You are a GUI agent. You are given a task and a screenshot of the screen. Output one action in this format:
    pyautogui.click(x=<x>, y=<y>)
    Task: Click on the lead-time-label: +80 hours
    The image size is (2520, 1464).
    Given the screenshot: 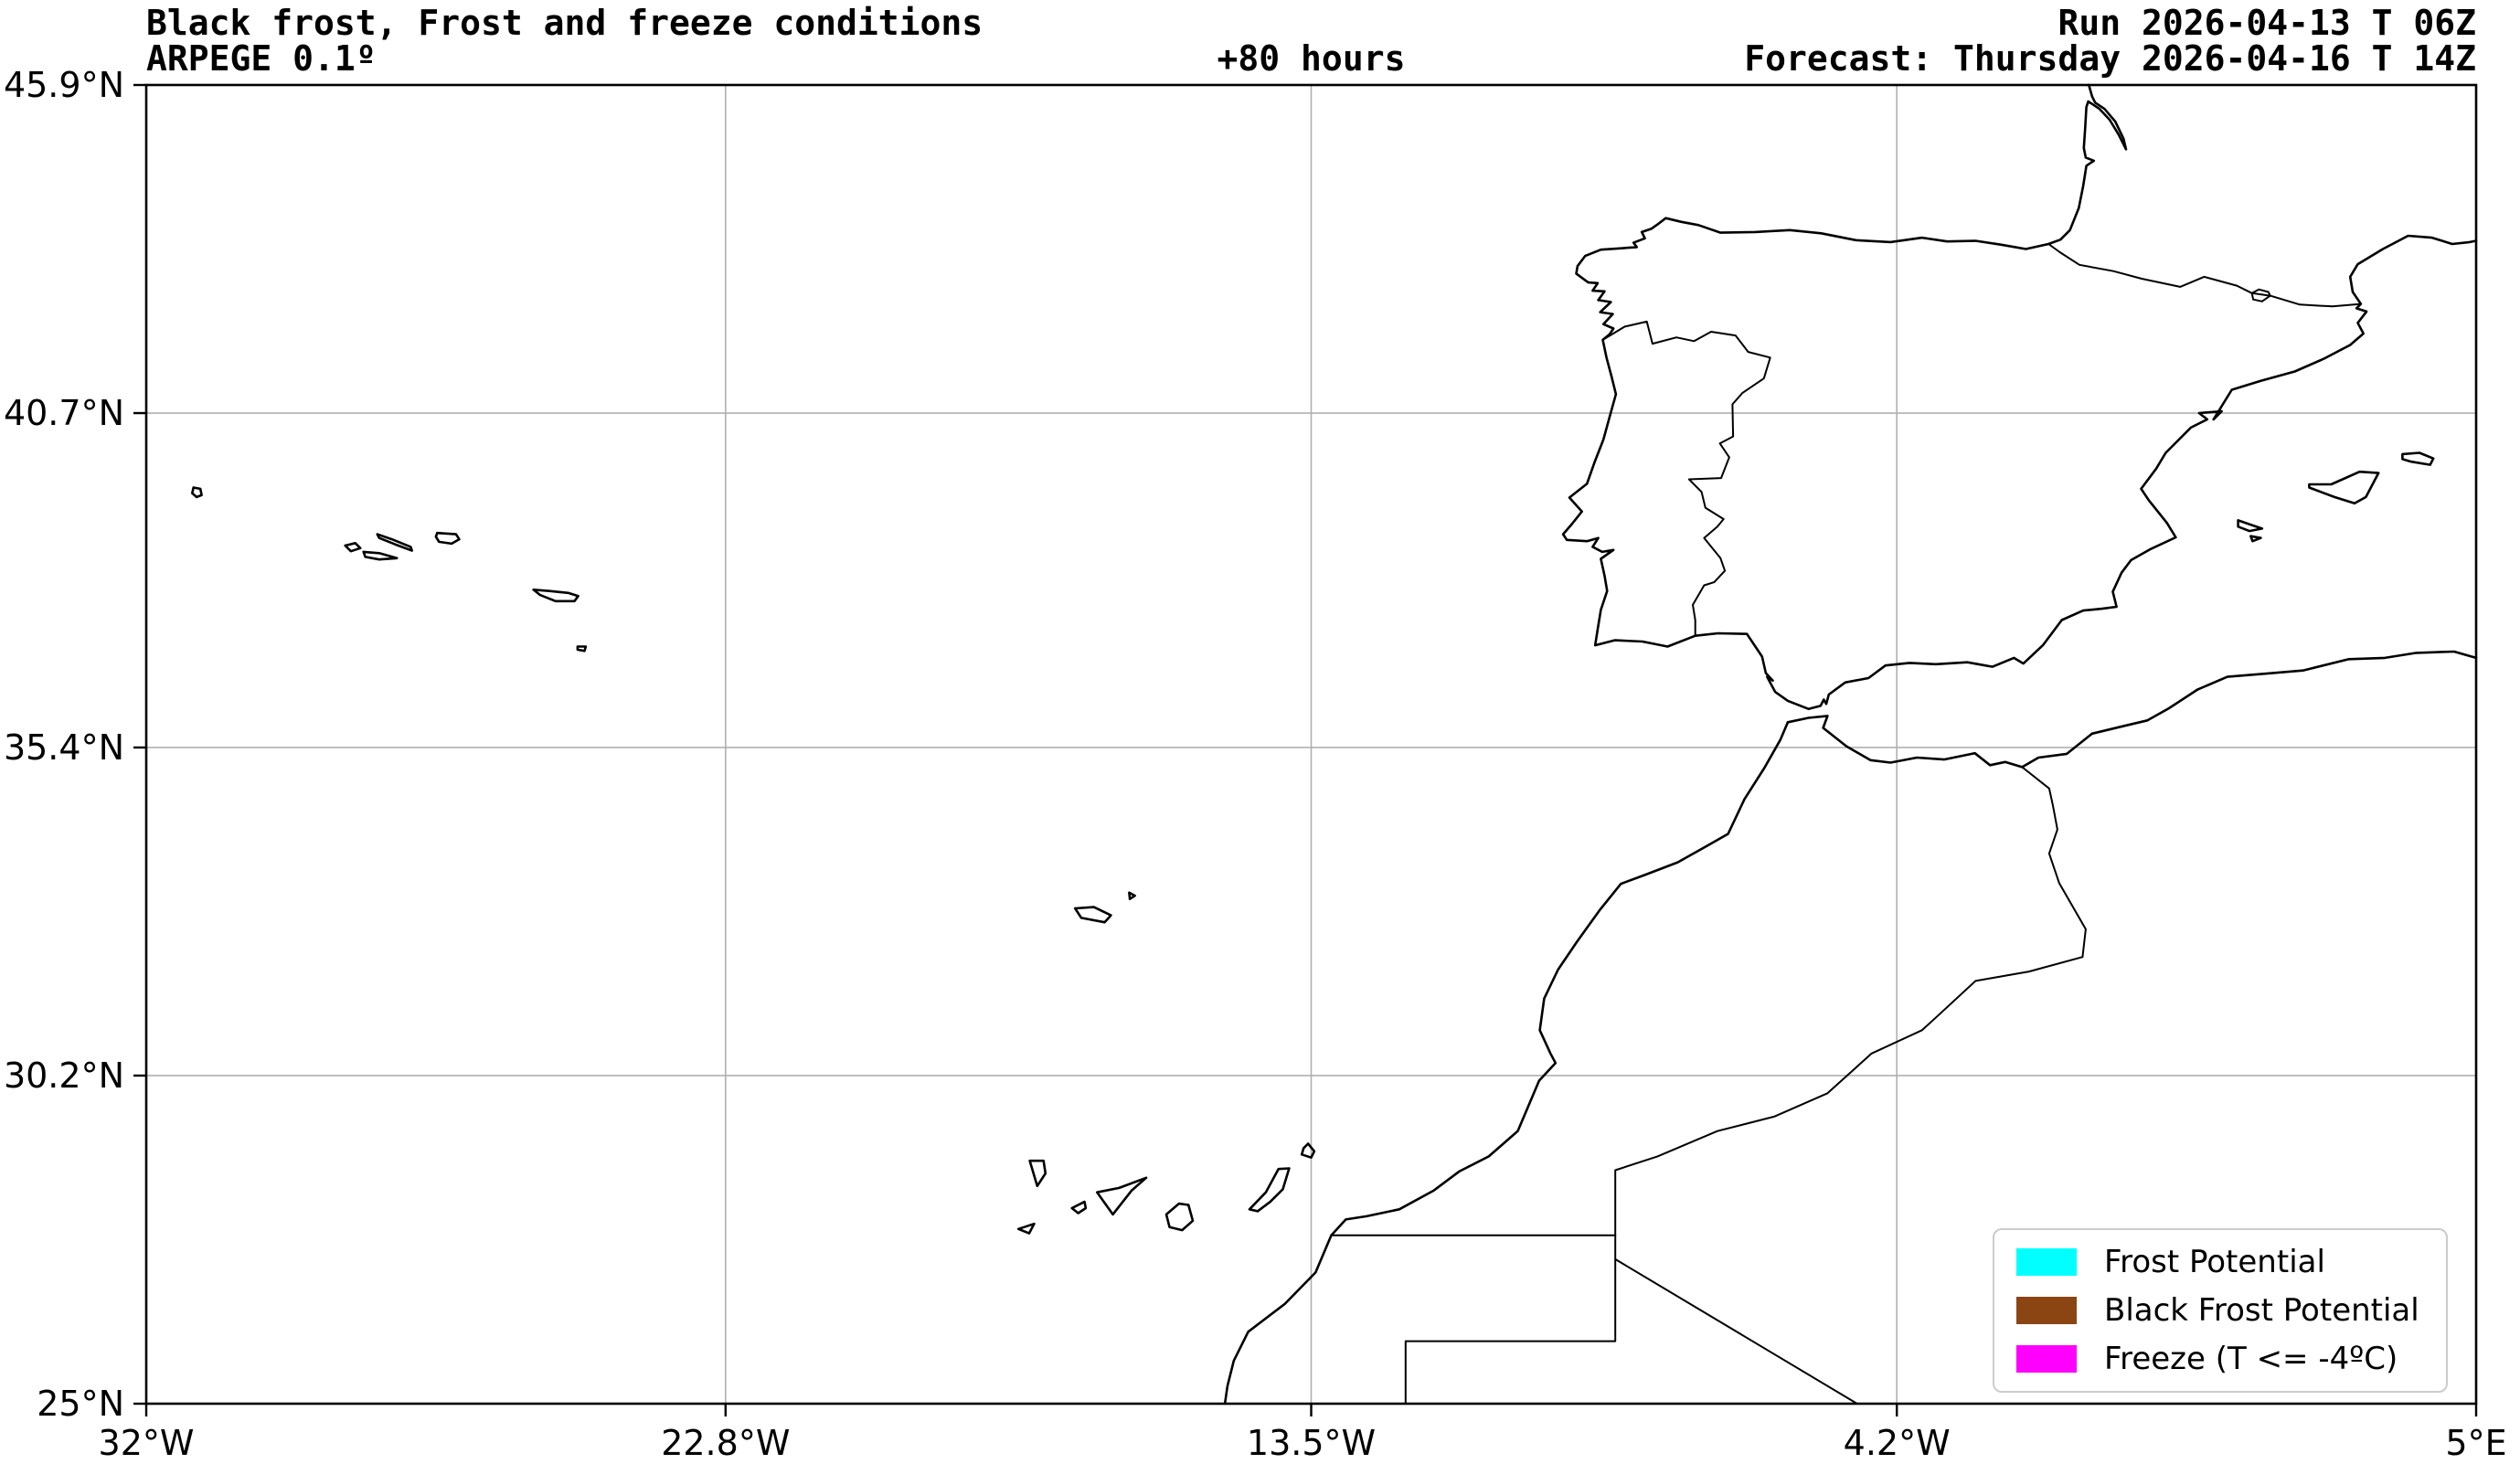 What is the action you would take?
    pyautogui.click(x=1312, y=58)
    